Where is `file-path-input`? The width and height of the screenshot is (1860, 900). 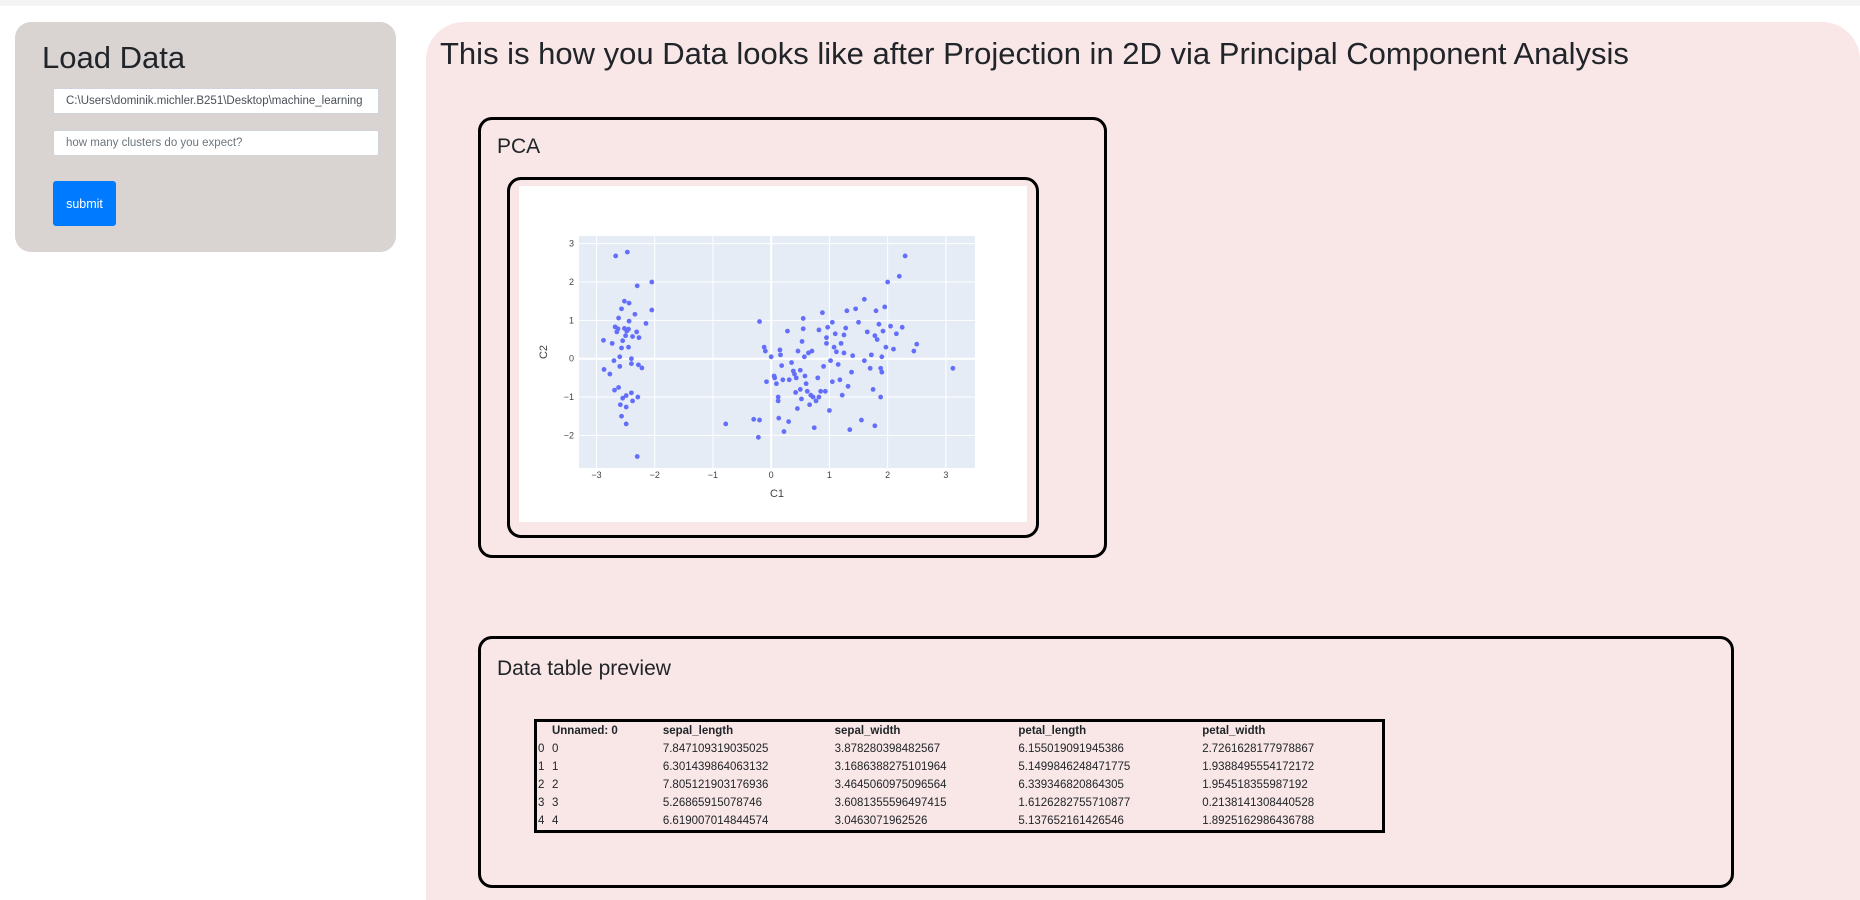 file-path-input is located at coordinates (216, 101).